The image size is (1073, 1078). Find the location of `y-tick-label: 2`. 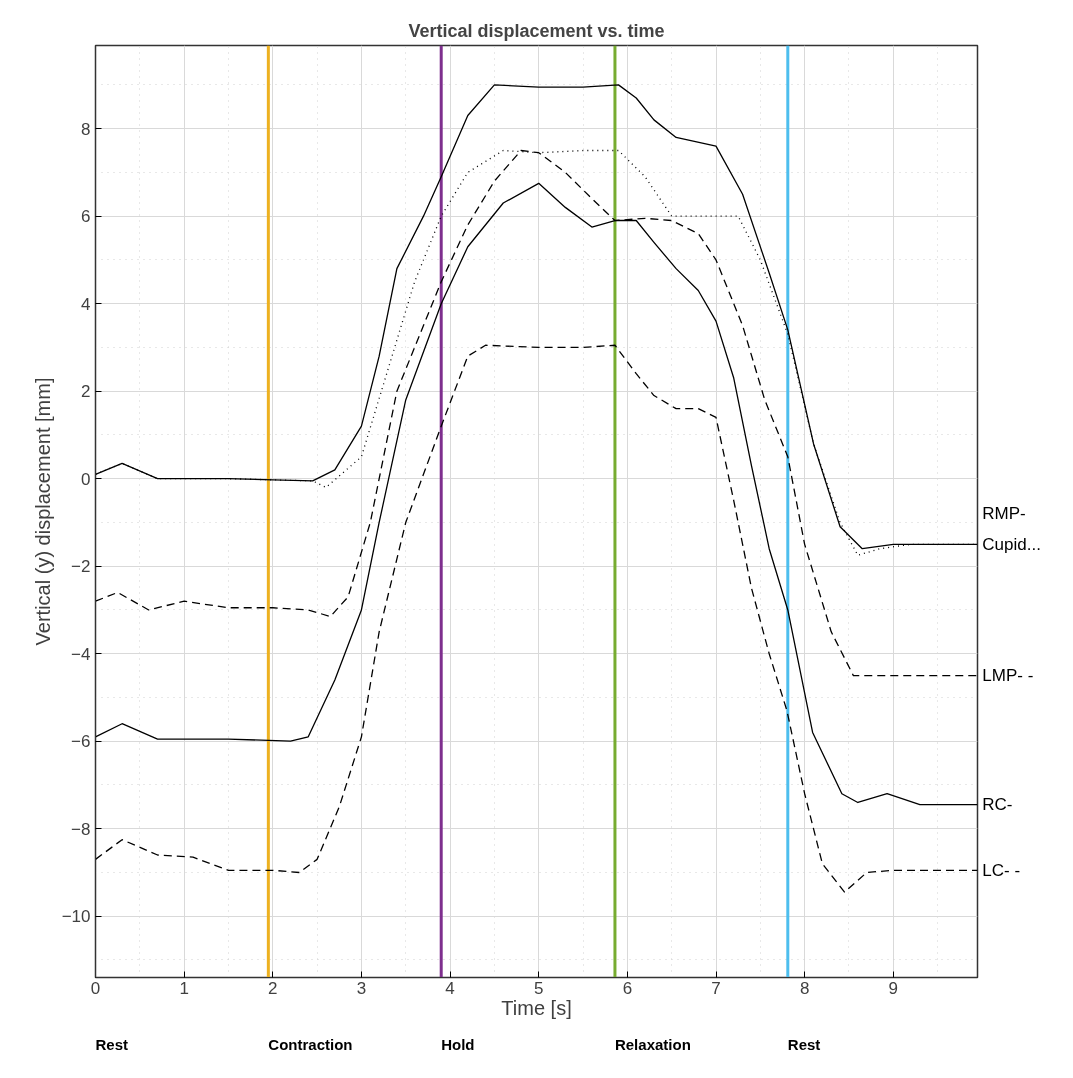

y-tick-label: 2 is located at coordinates (86, 392).